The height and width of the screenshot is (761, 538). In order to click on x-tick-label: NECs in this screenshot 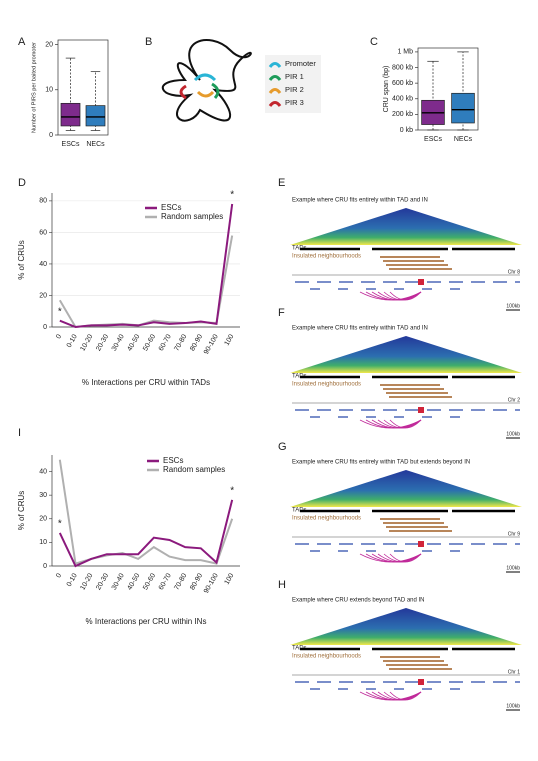, I will do `click(95, 144)`.